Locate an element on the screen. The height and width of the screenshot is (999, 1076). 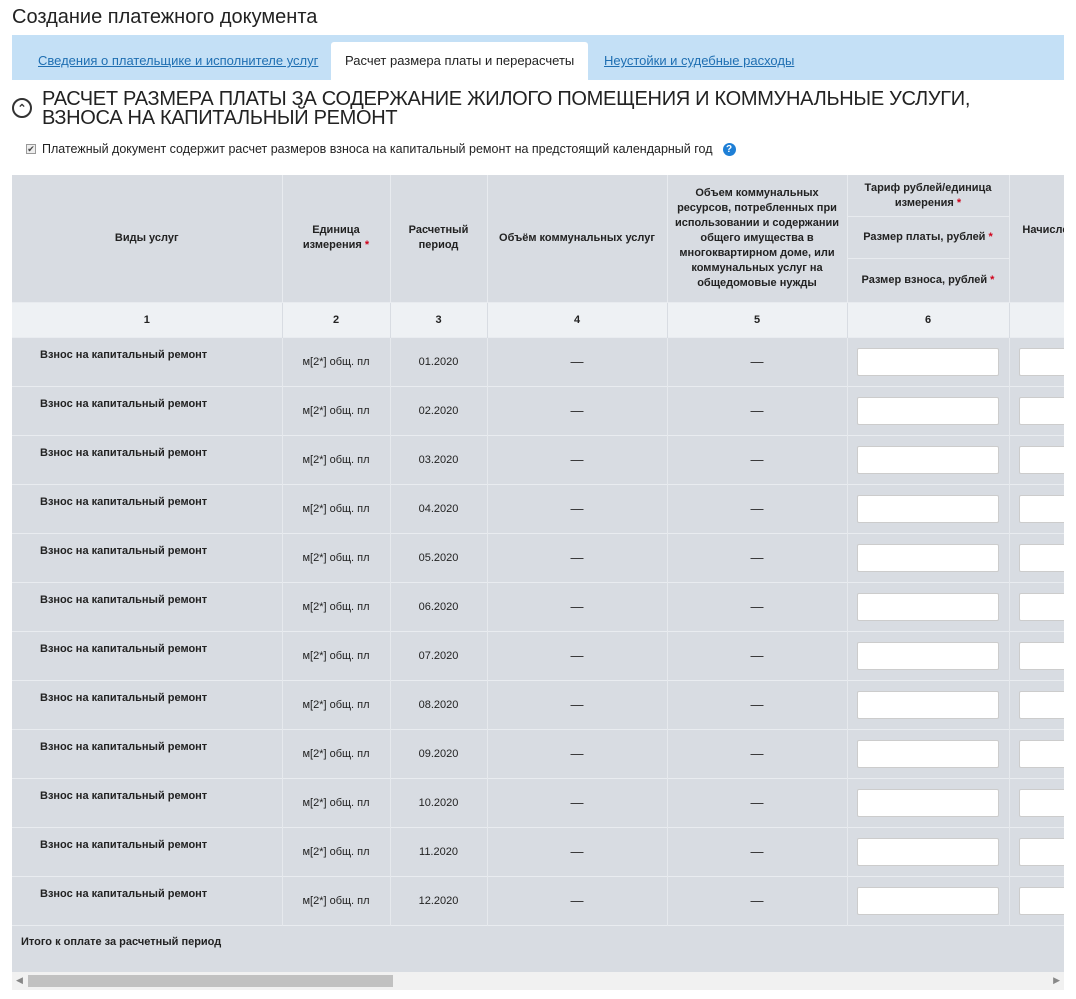
horizontal-scrollbar: ◀ ▶ is located at coordinates (538, 981).